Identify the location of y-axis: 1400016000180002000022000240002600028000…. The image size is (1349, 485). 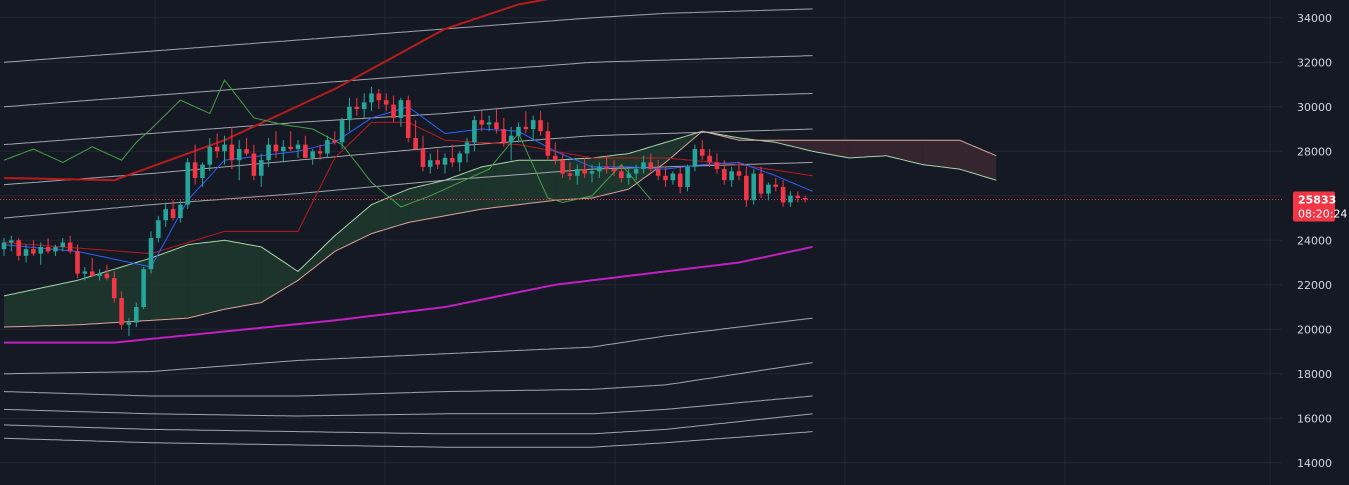
(1314, 241).